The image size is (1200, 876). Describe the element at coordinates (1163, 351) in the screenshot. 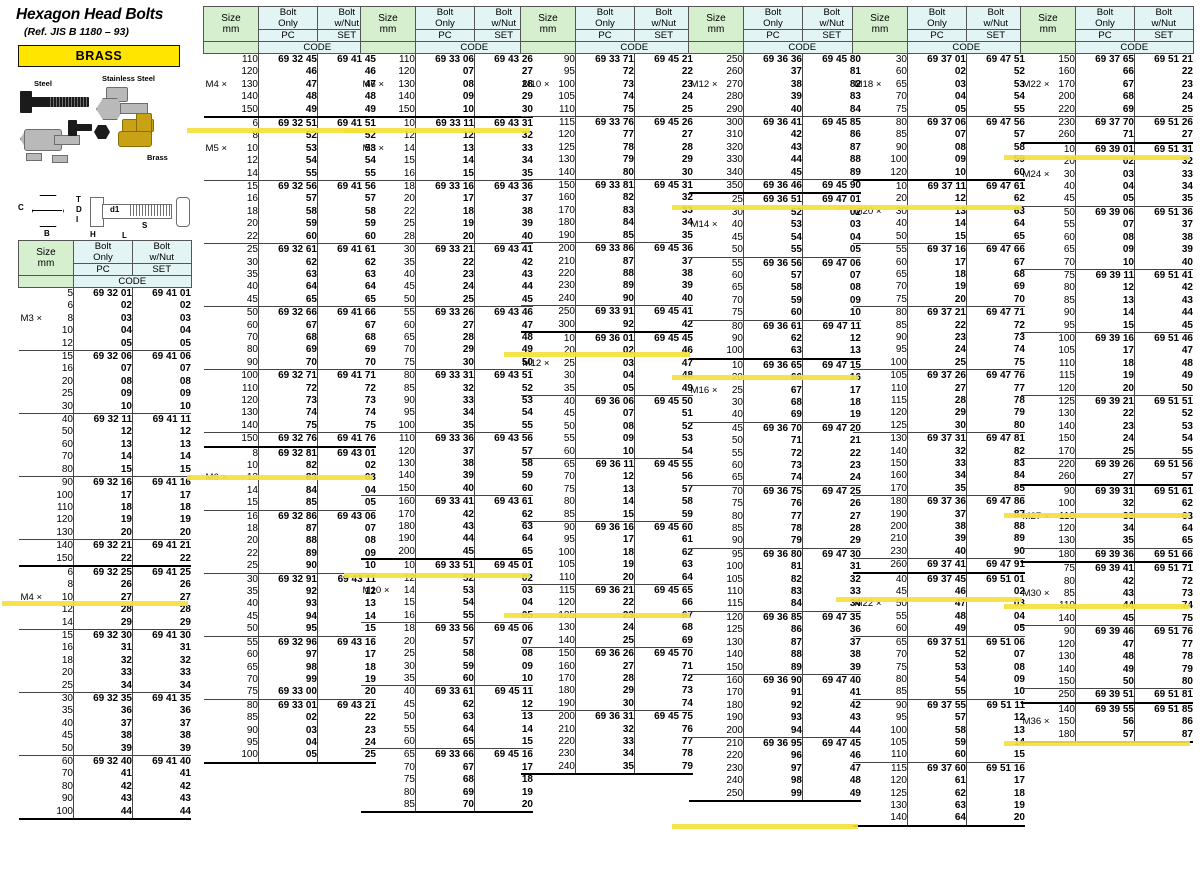

I see `cell-code-set: 47` at that location.